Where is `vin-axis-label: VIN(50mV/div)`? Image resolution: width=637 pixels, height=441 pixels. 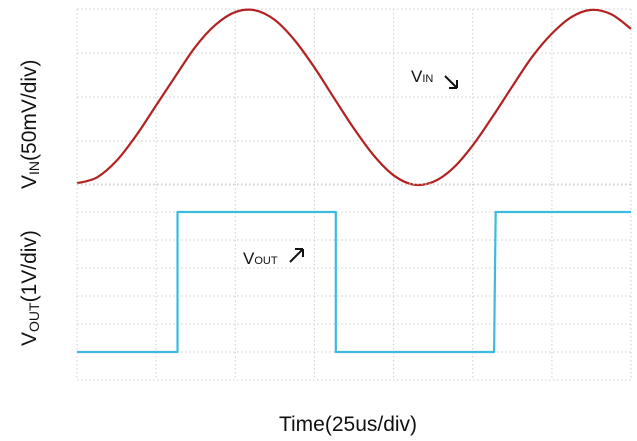
vin-axis-label: VIN(50mV/div) is located at coordinates (30, 124).